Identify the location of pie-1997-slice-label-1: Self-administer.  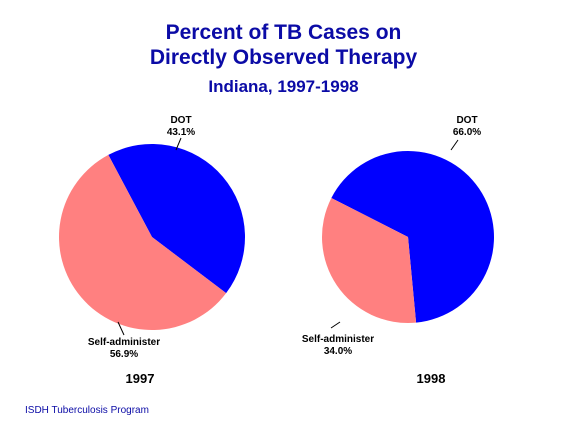
(124, 342).